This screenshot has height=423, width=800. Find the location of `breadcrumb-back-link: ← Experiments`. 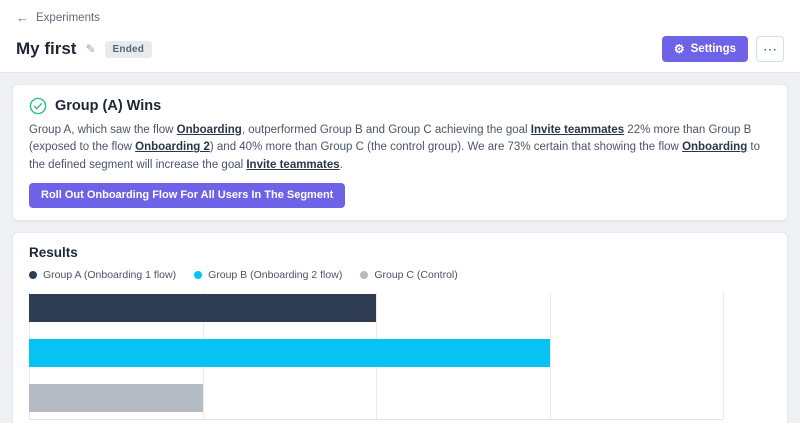

breadcrumb-back-link: ← Experiments is located at coordinates (58, 17).